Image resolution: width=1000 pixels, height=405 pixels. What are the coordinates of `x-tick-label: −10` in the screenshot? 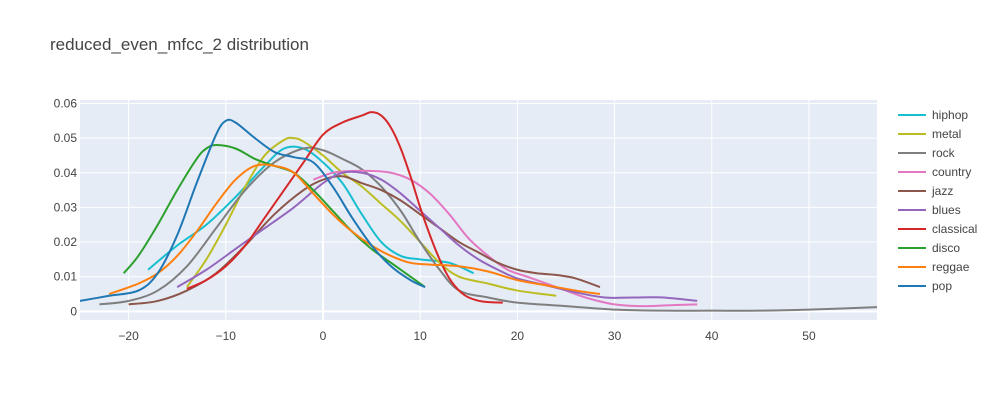 It's located at (226, 336).